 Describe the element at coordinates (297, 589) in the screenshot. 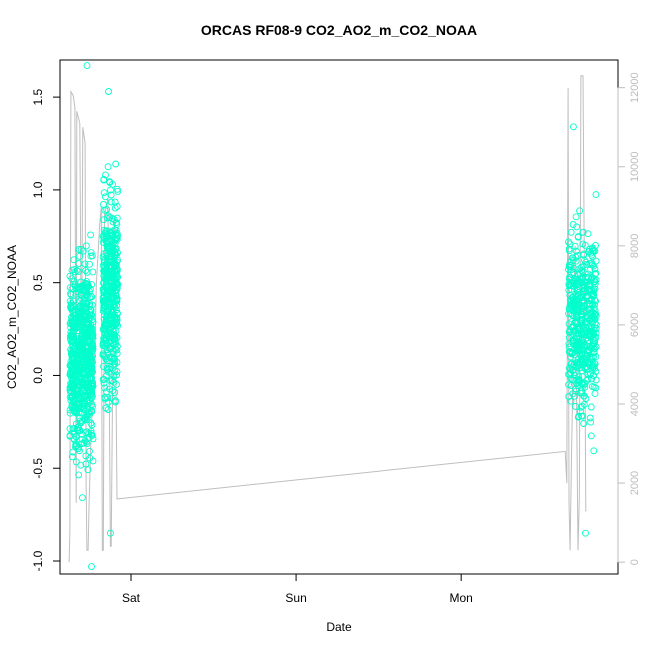

I see `x-axis: Sat Sun Mon` at that location.